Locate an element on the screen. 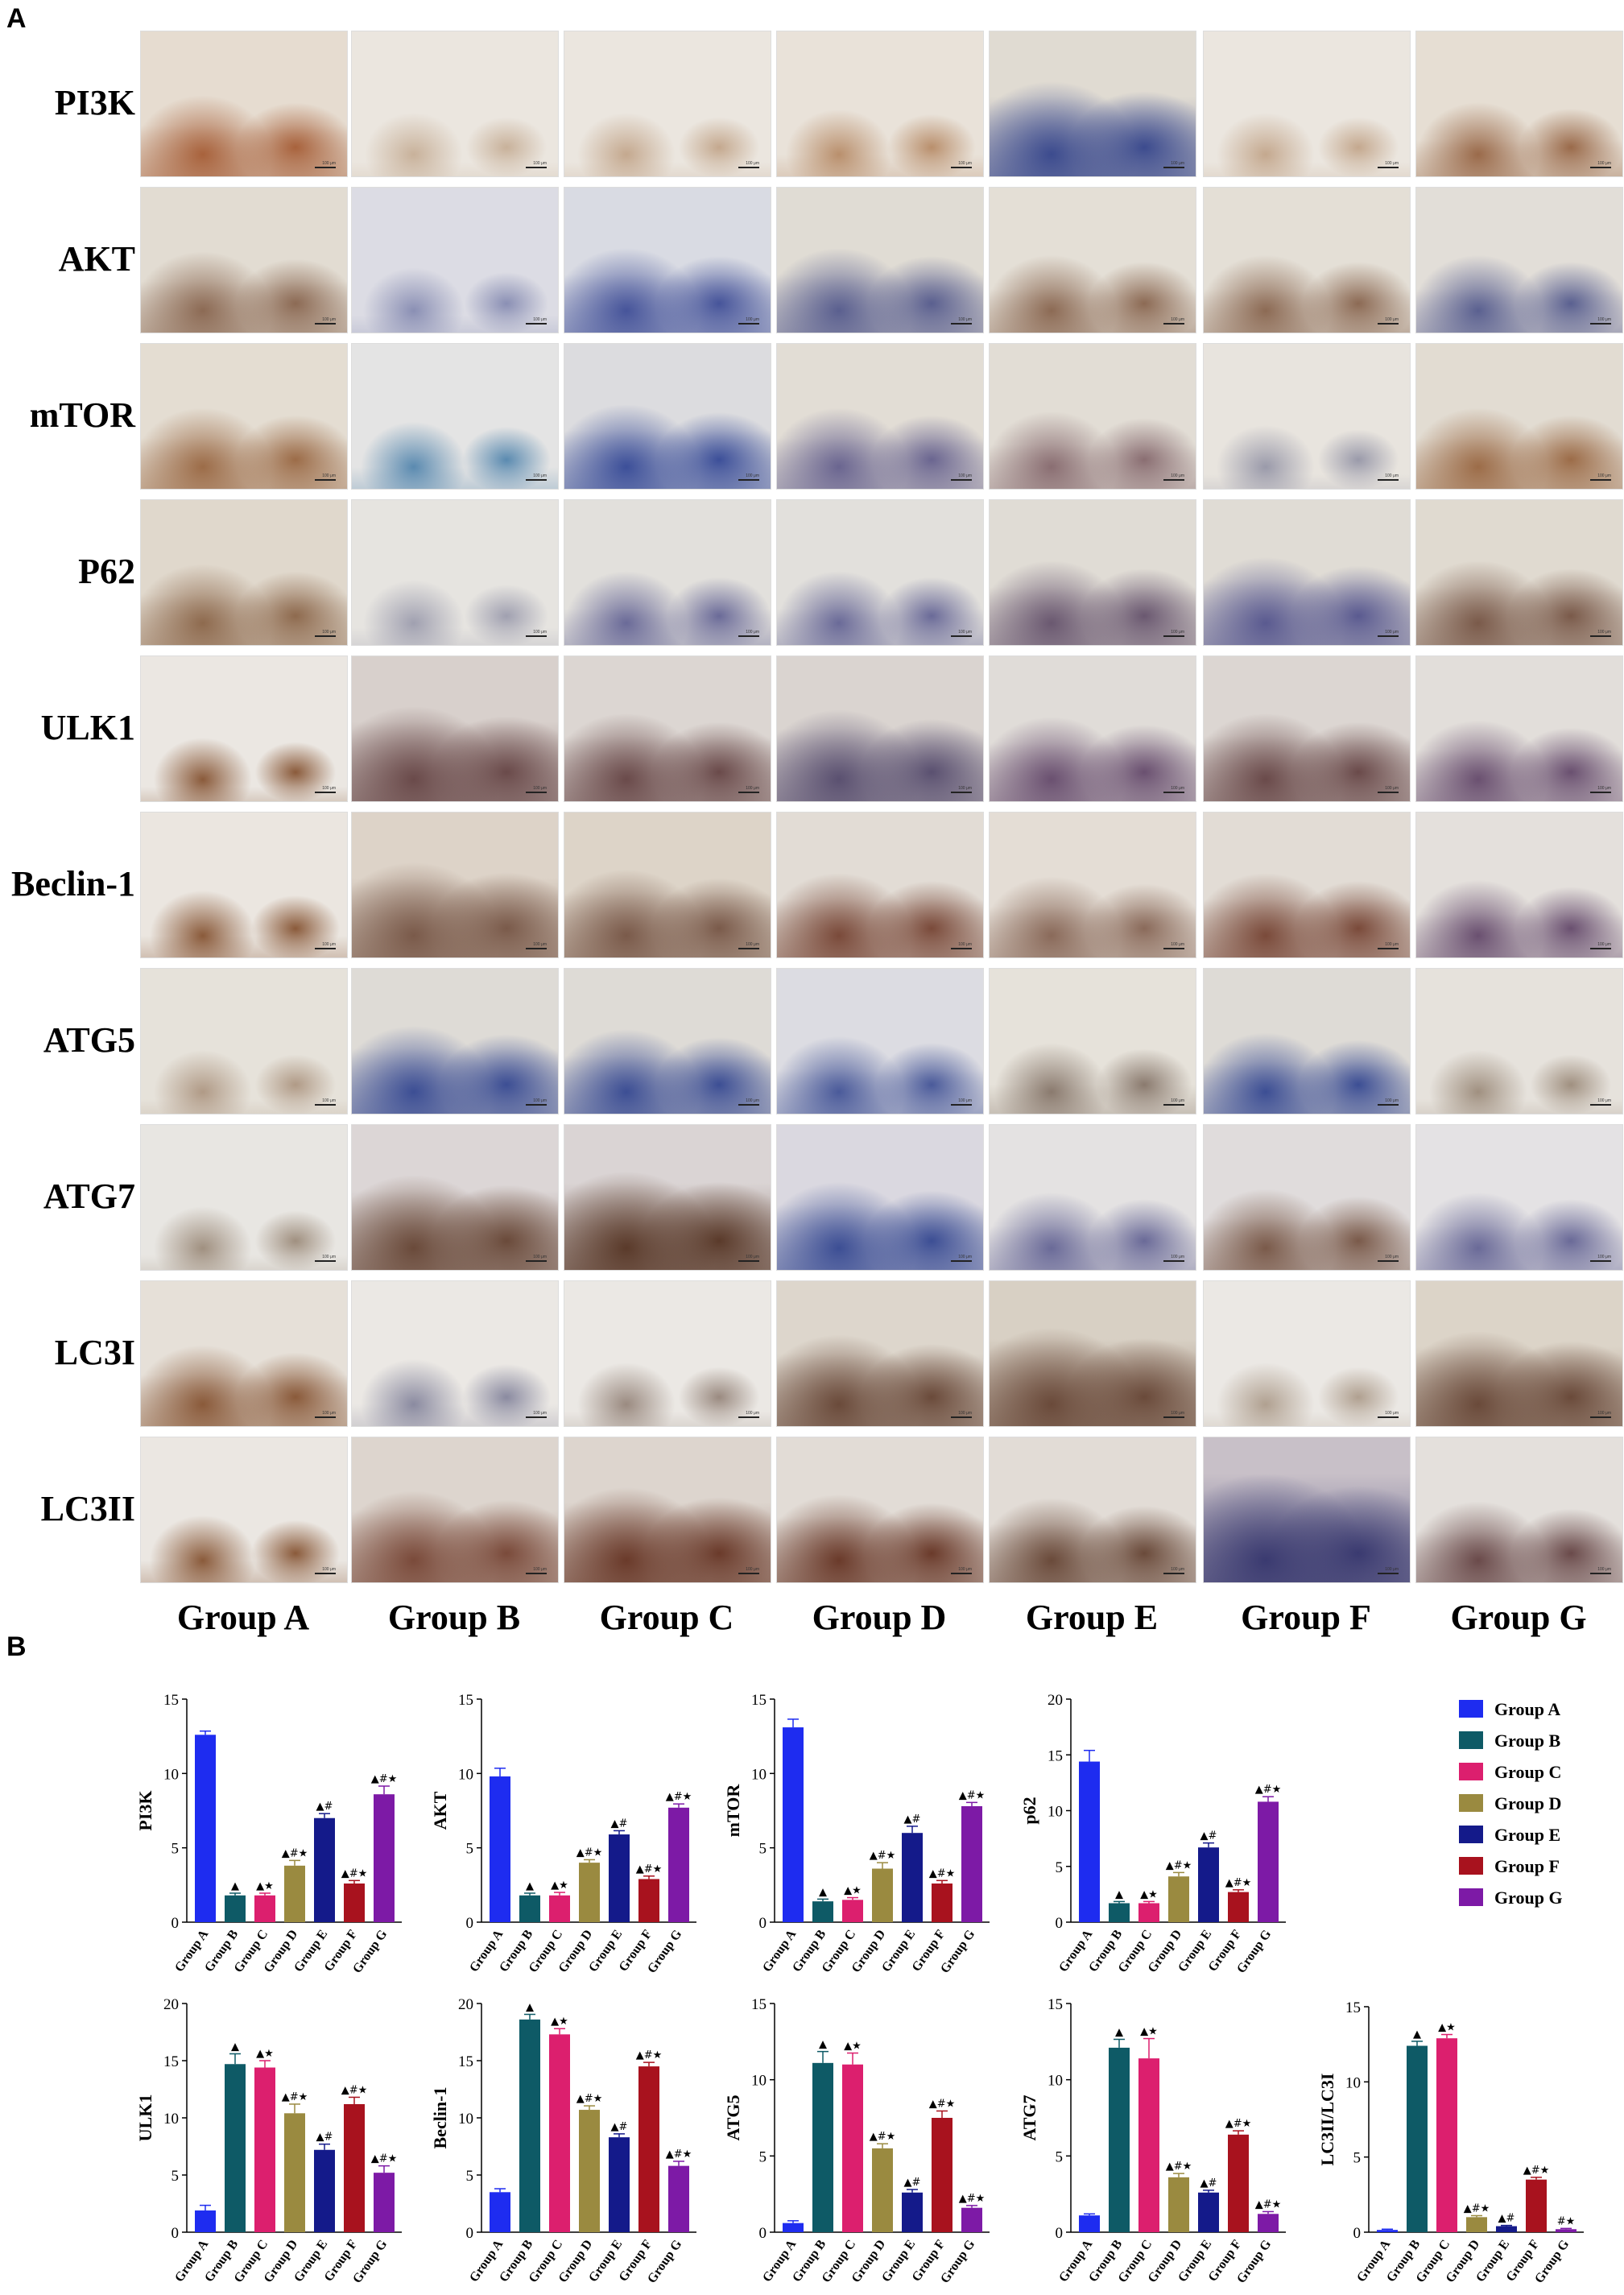 This screenshot has height=2295, width=1624. row-label-mtor: mTOR is located at coordinates (82, 415).